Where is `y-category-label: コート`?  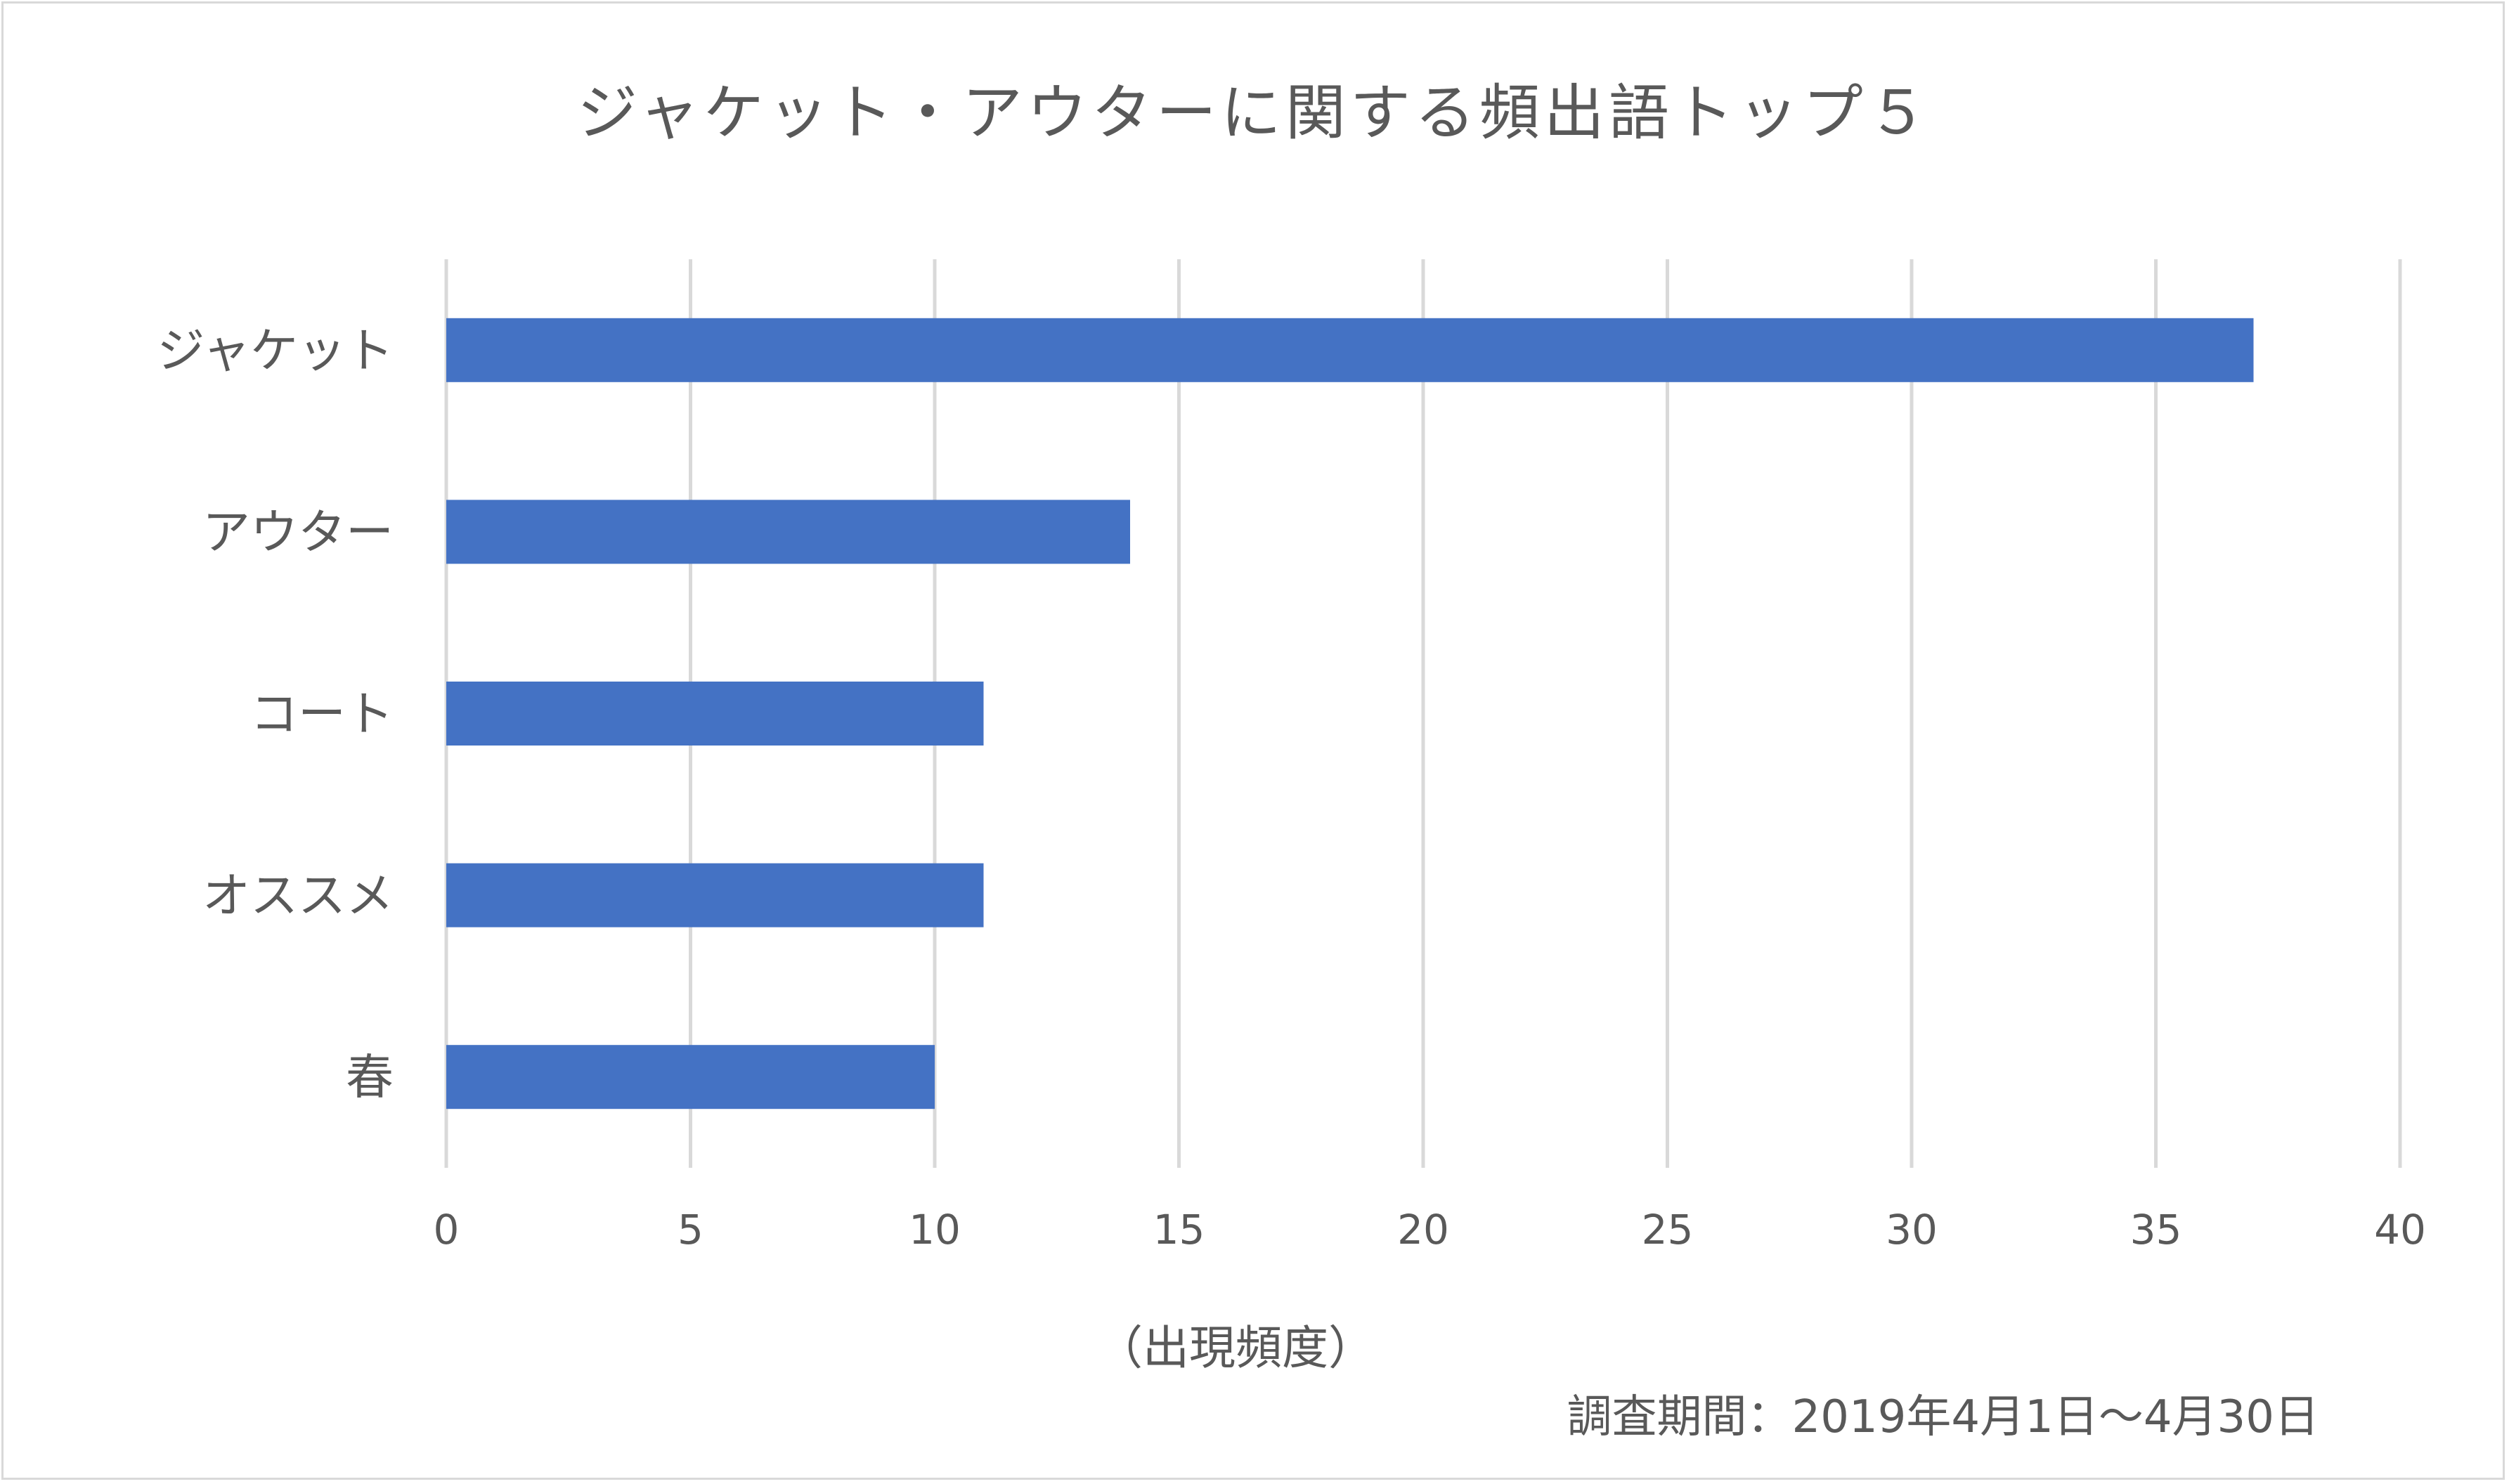 y-category-label: コート is located at coordinates (322, 715).